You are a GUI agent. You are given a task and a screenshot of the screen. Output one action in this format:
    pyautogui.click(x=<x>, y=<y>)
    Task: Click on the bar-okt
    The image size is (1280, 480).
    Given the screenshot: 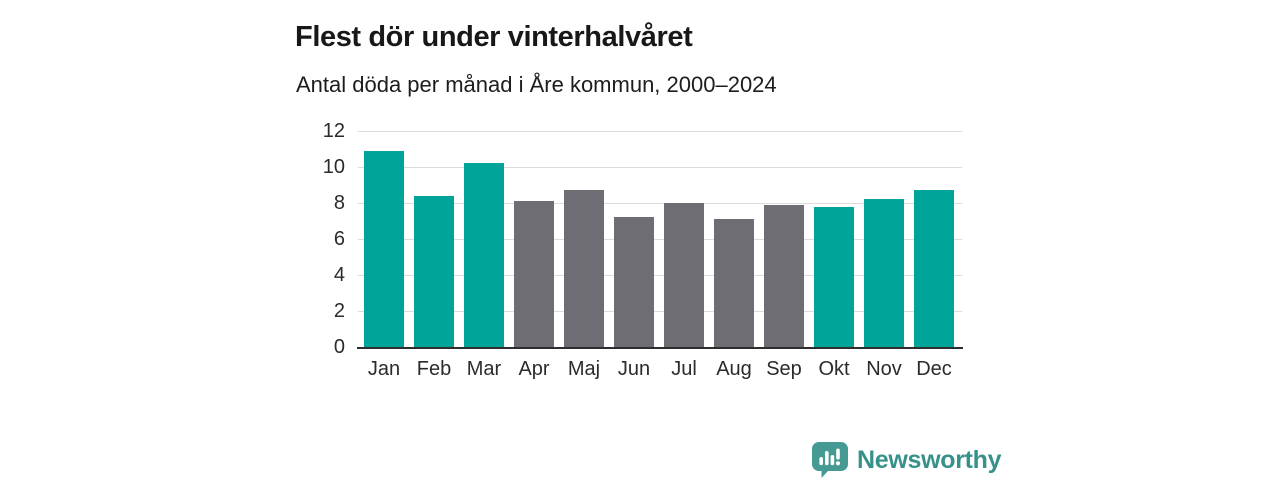 What is the action you would take?
    pyautogui.click(x=834, y=276)
    